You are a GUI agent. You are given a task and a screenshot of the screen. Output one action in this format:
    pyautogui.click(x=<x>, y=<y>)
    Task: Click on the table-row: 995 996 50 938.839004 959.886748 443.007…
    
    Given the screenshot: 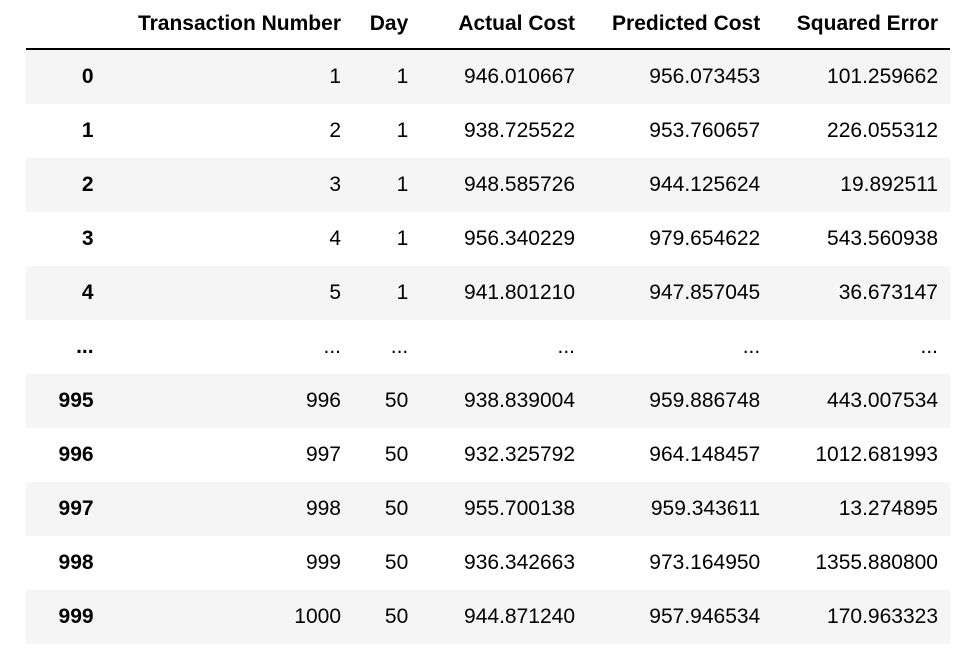 What is the action you would take?
    pyautogui.click(x=488, y=401)
    